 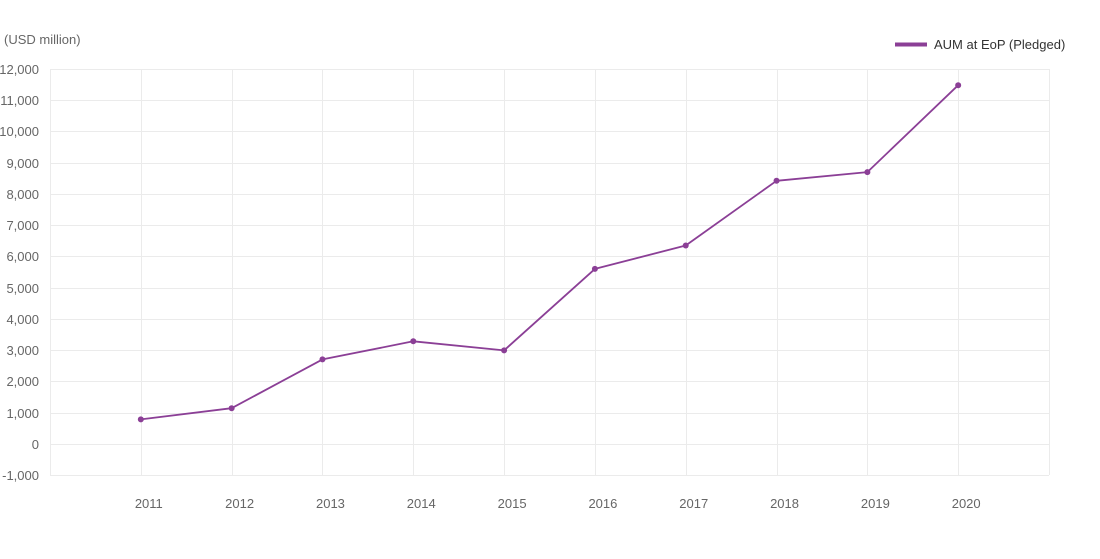 What do you see at coordinates (22, 256) in the screenshot?
I see `y-tick-label: 6,000` at bounding box center [22, 256].